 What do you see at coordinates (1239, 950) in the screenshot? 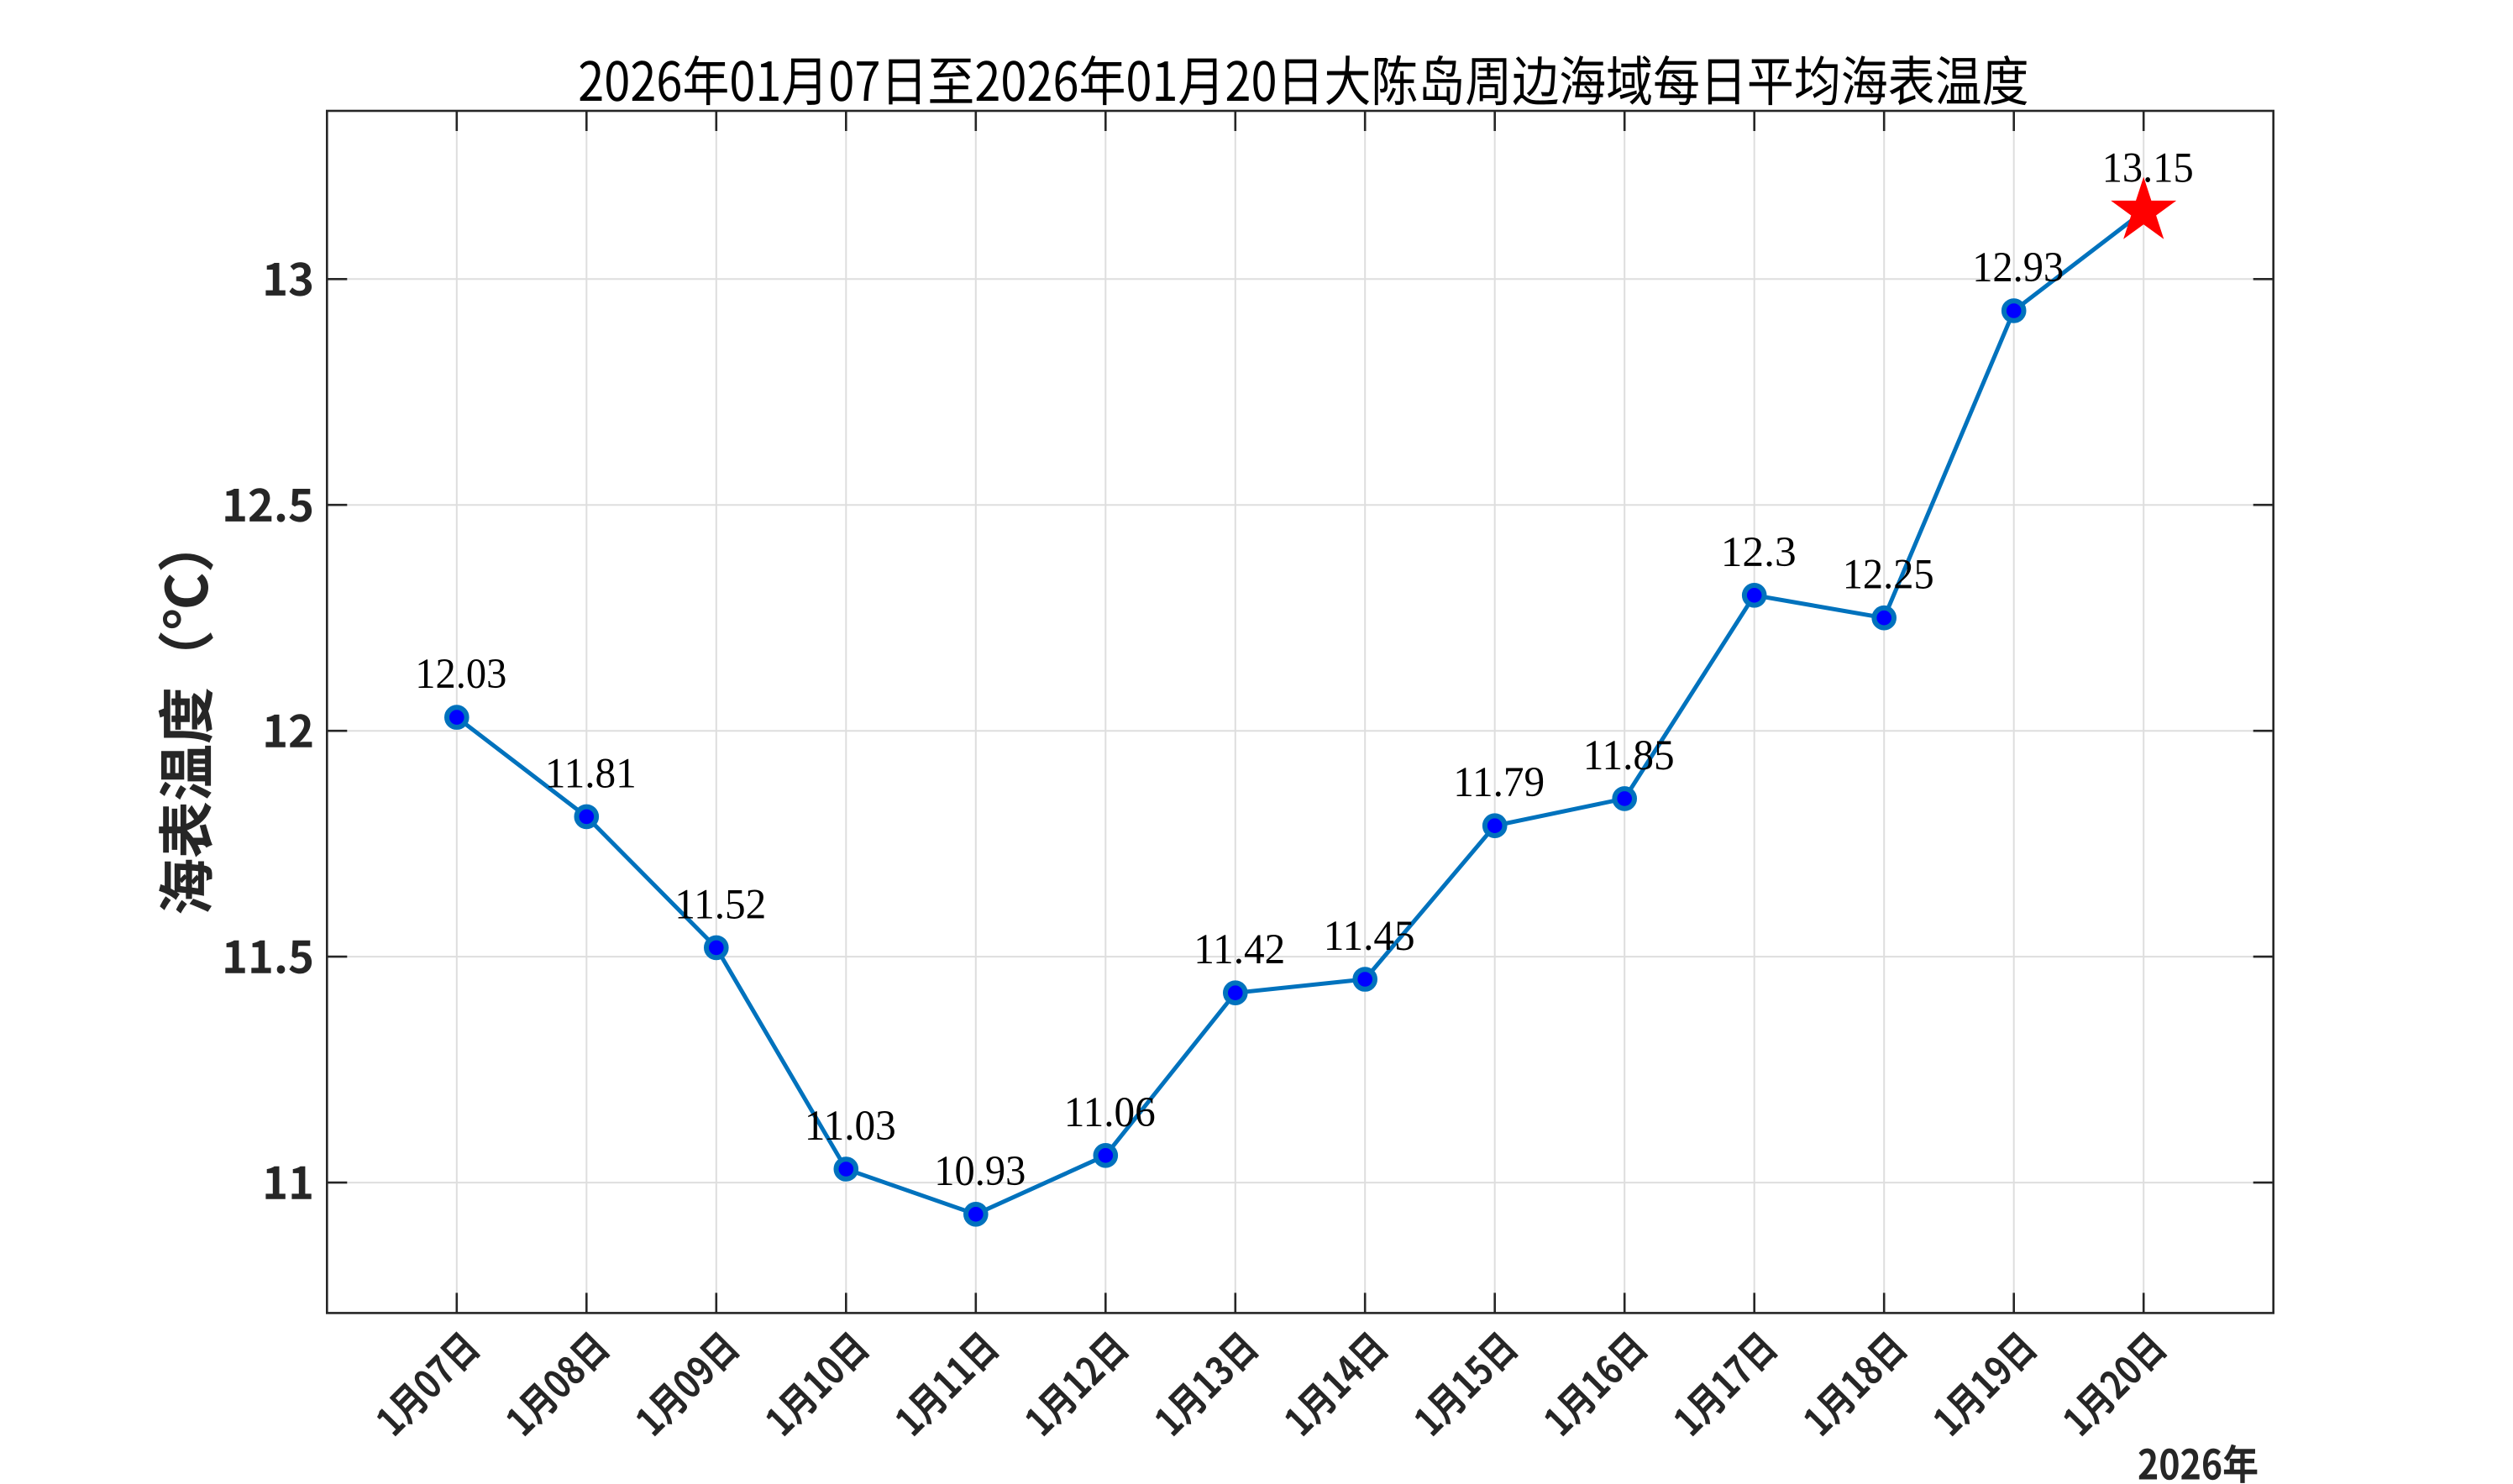
I see `svg-text: 11.42` at bounding box center [1239, 950].